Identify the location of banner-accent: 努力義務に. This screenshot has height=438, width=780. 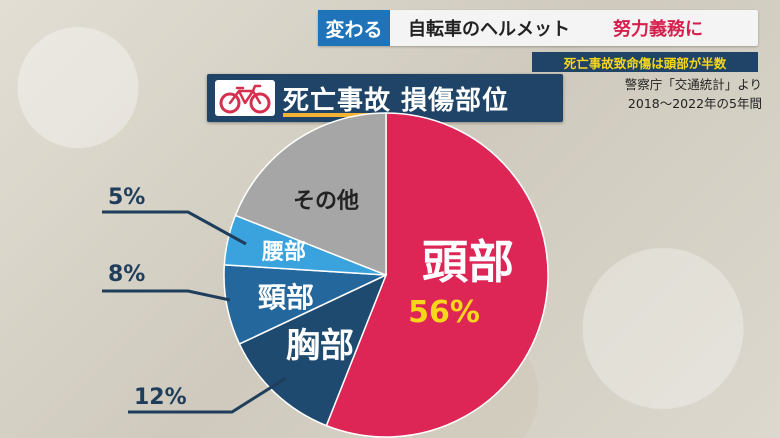
(658, 29).